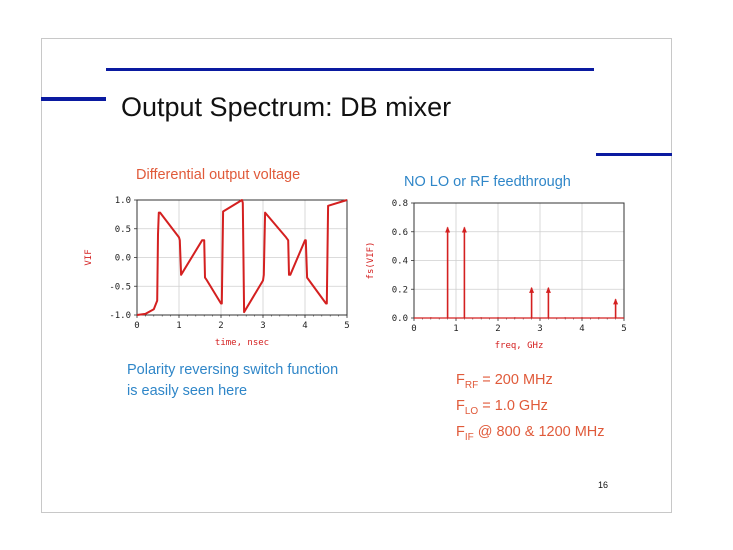 This screenshot has height=550, width=733. Describe the element at coordinates (603, 485) in the screenshot. I see `page-number: 16` at that location.